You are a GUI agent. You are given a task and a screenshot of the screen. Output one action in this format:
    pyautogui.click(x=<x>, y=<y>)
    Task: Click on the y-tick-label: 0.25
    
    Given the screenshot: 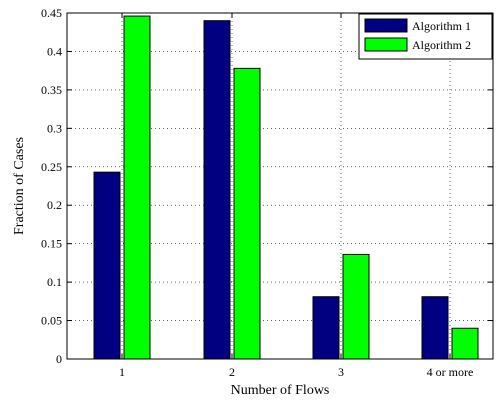 What is the action you would take?
    pyautogui.click(x=51, y=167)
    